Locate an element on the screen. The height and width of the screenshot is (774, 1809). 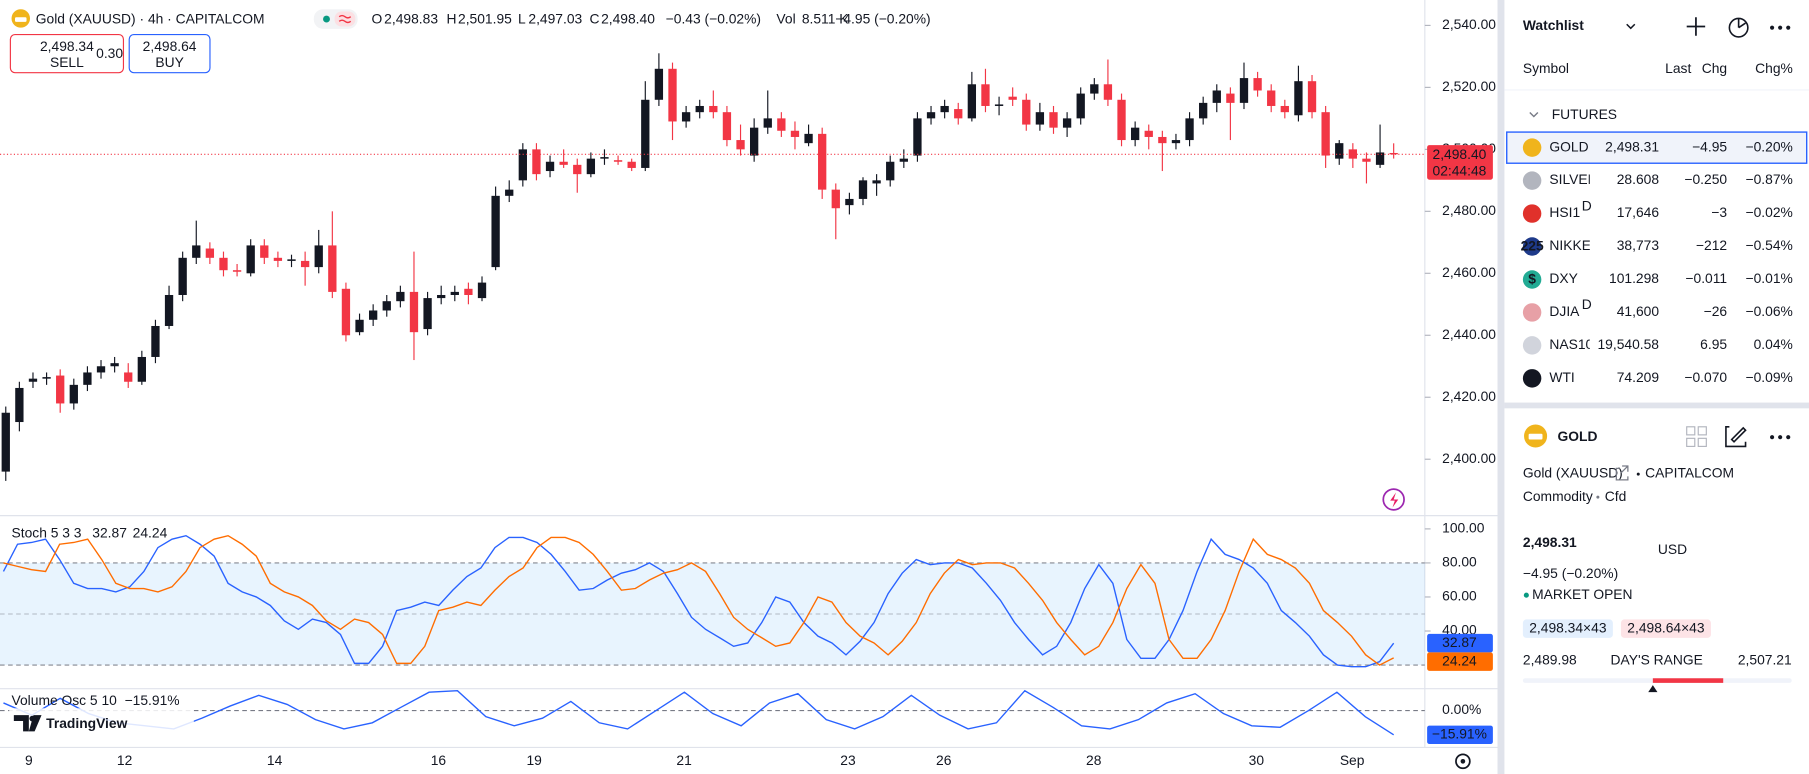
change-percent: −0.09% is located at coordinates (1769, 377).